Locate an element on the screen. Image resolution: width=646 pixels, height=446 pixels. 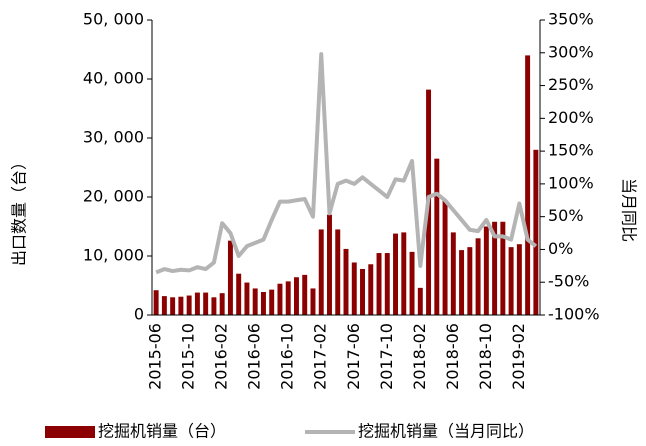
x-tick-label: 2015-06 is located at coordinates (155, 356).